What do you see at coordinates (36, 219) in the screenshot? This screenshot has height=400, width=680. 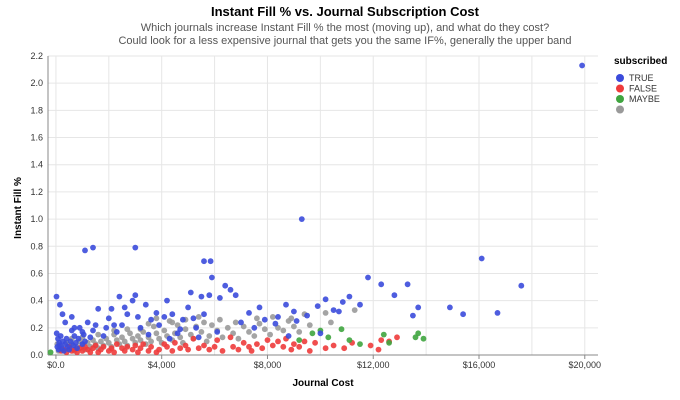 I see `y-tick-label: 1.0` at bounding box center [36, 219].